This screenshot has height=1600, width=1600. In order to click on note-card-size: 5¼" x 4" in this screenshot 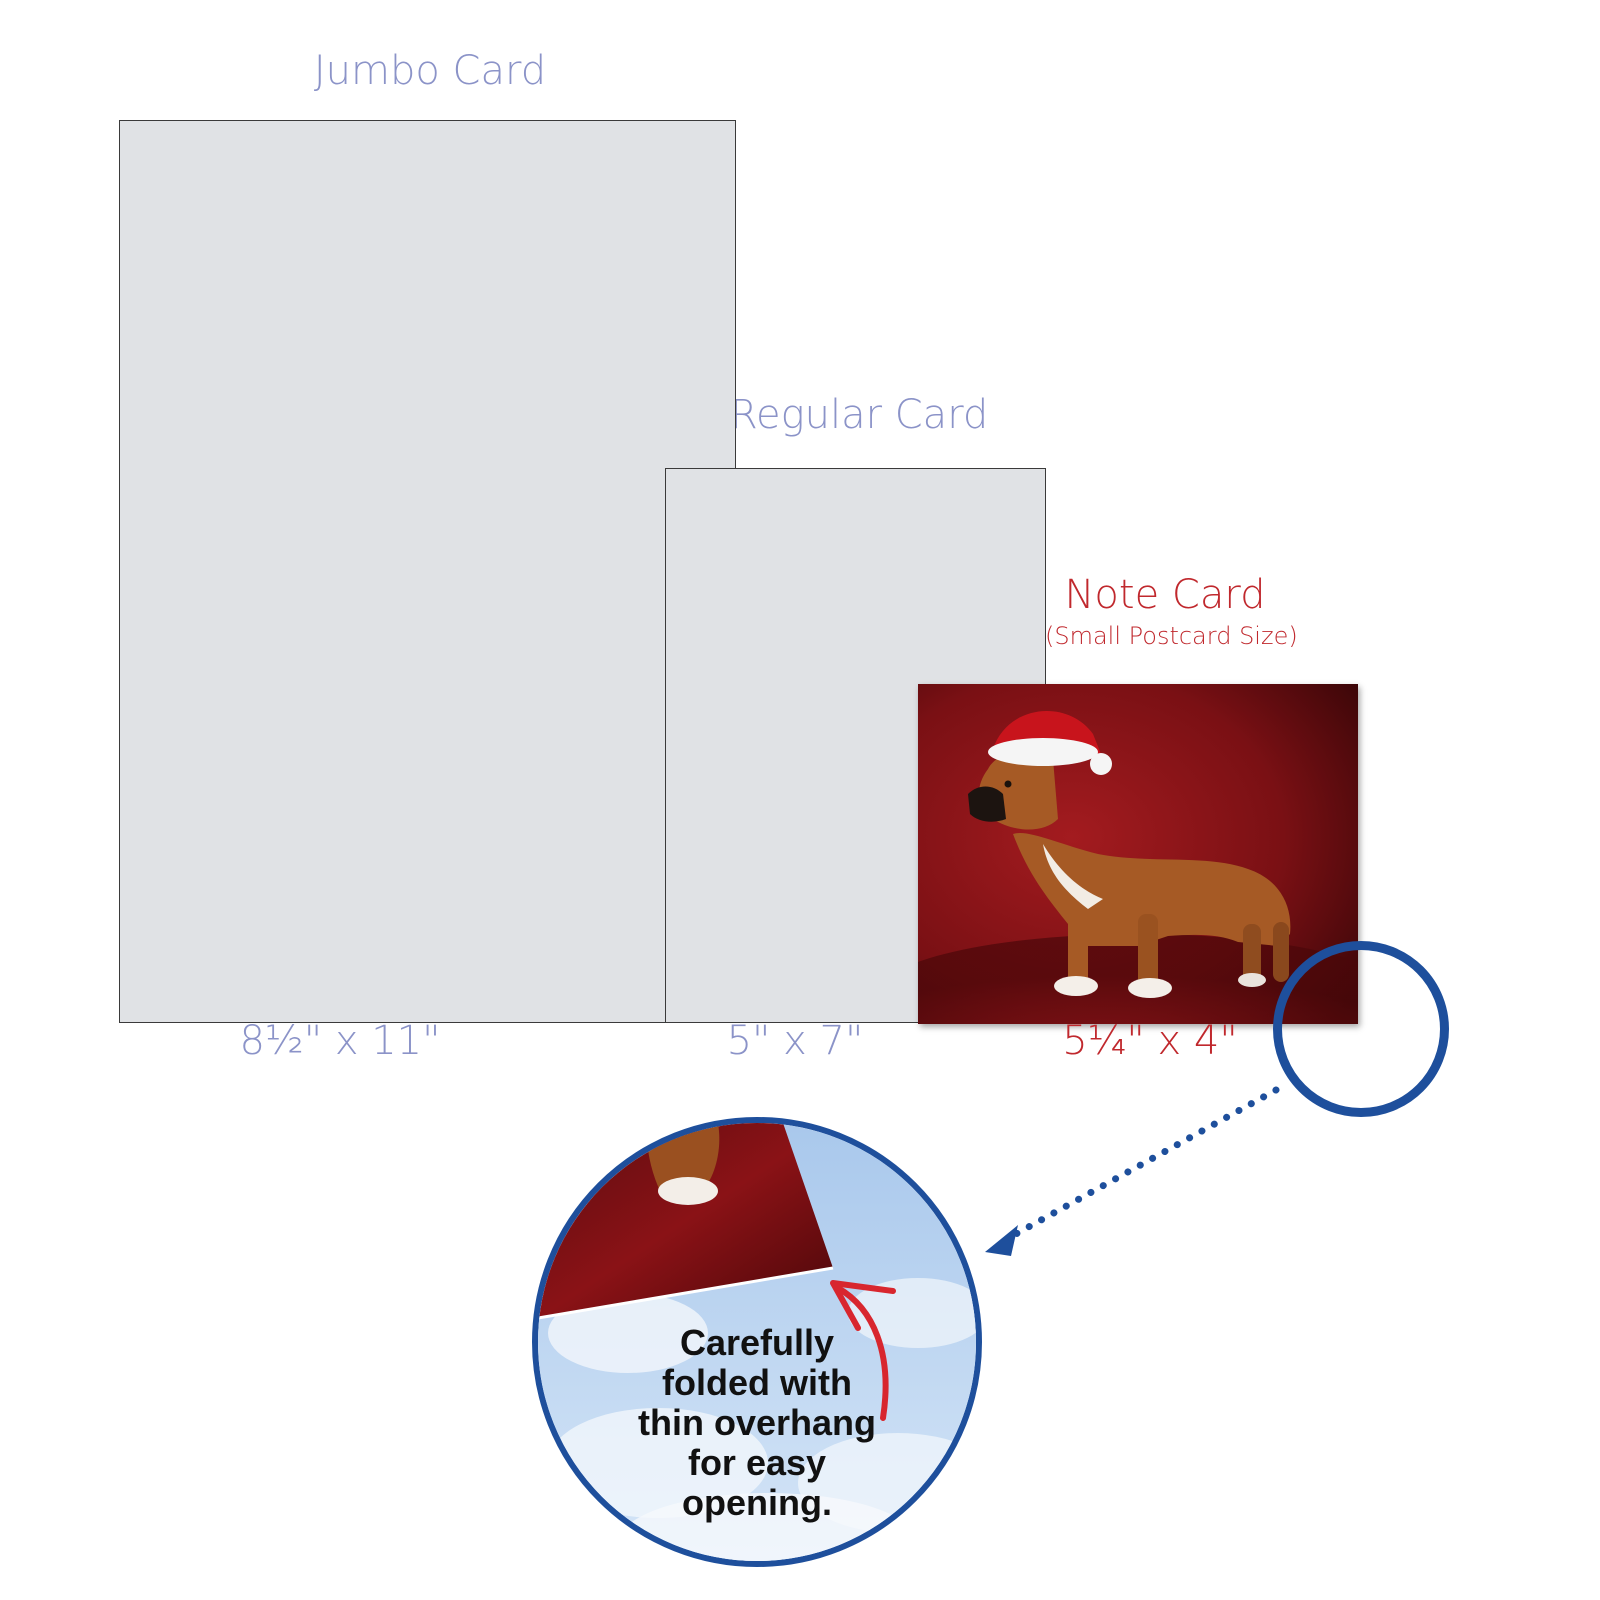, I will do `click(1150, 1041)`.